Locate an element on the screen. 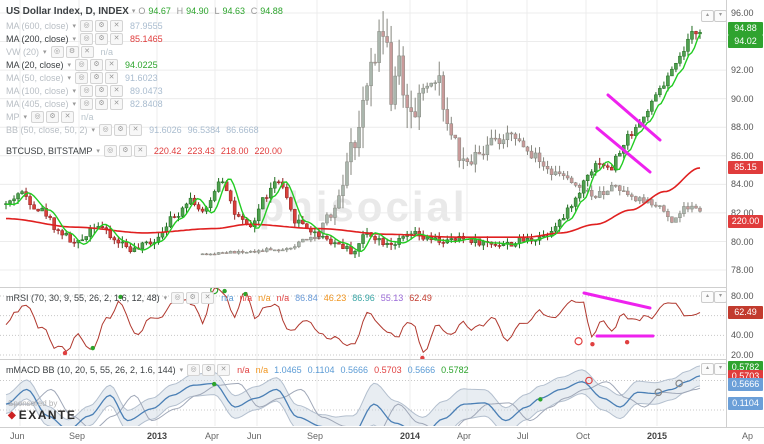 This screenshot has height=444, width=764. indicator-row-3: MA (20, close) ▾ ◎ ⚙ ✕ 94.0225 is located at coordinates (146, 64).